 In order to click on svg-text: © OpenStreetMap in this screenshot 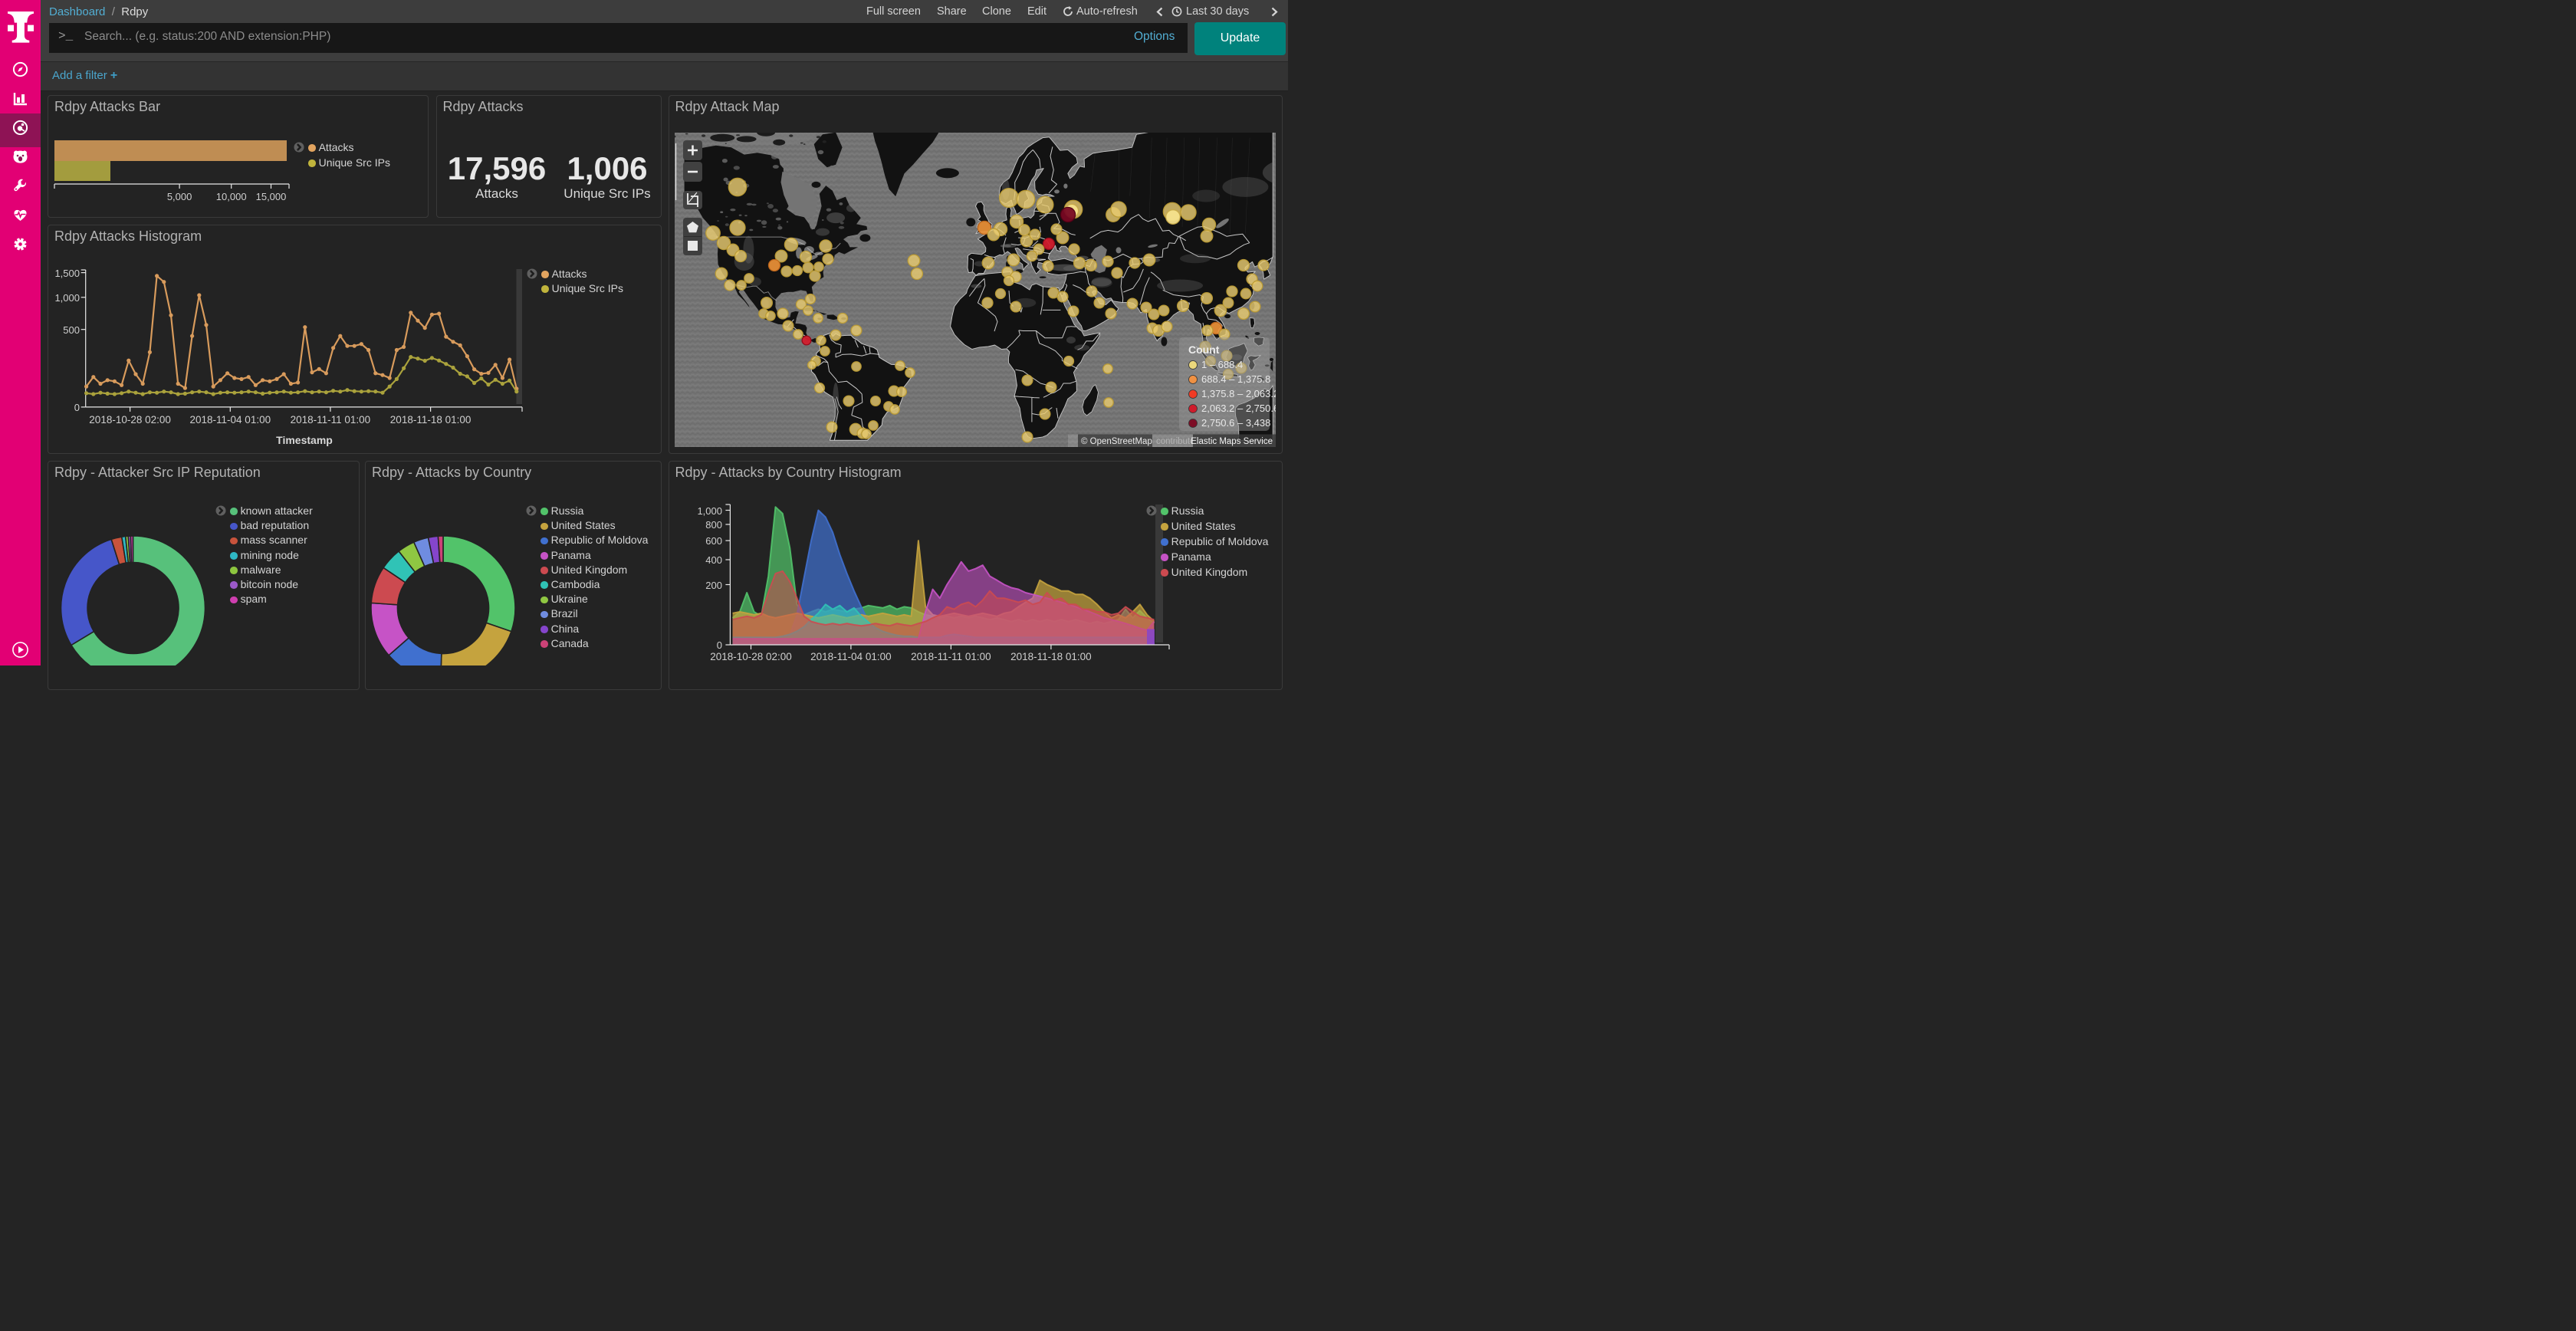, I will do `click(1116, 441)`.